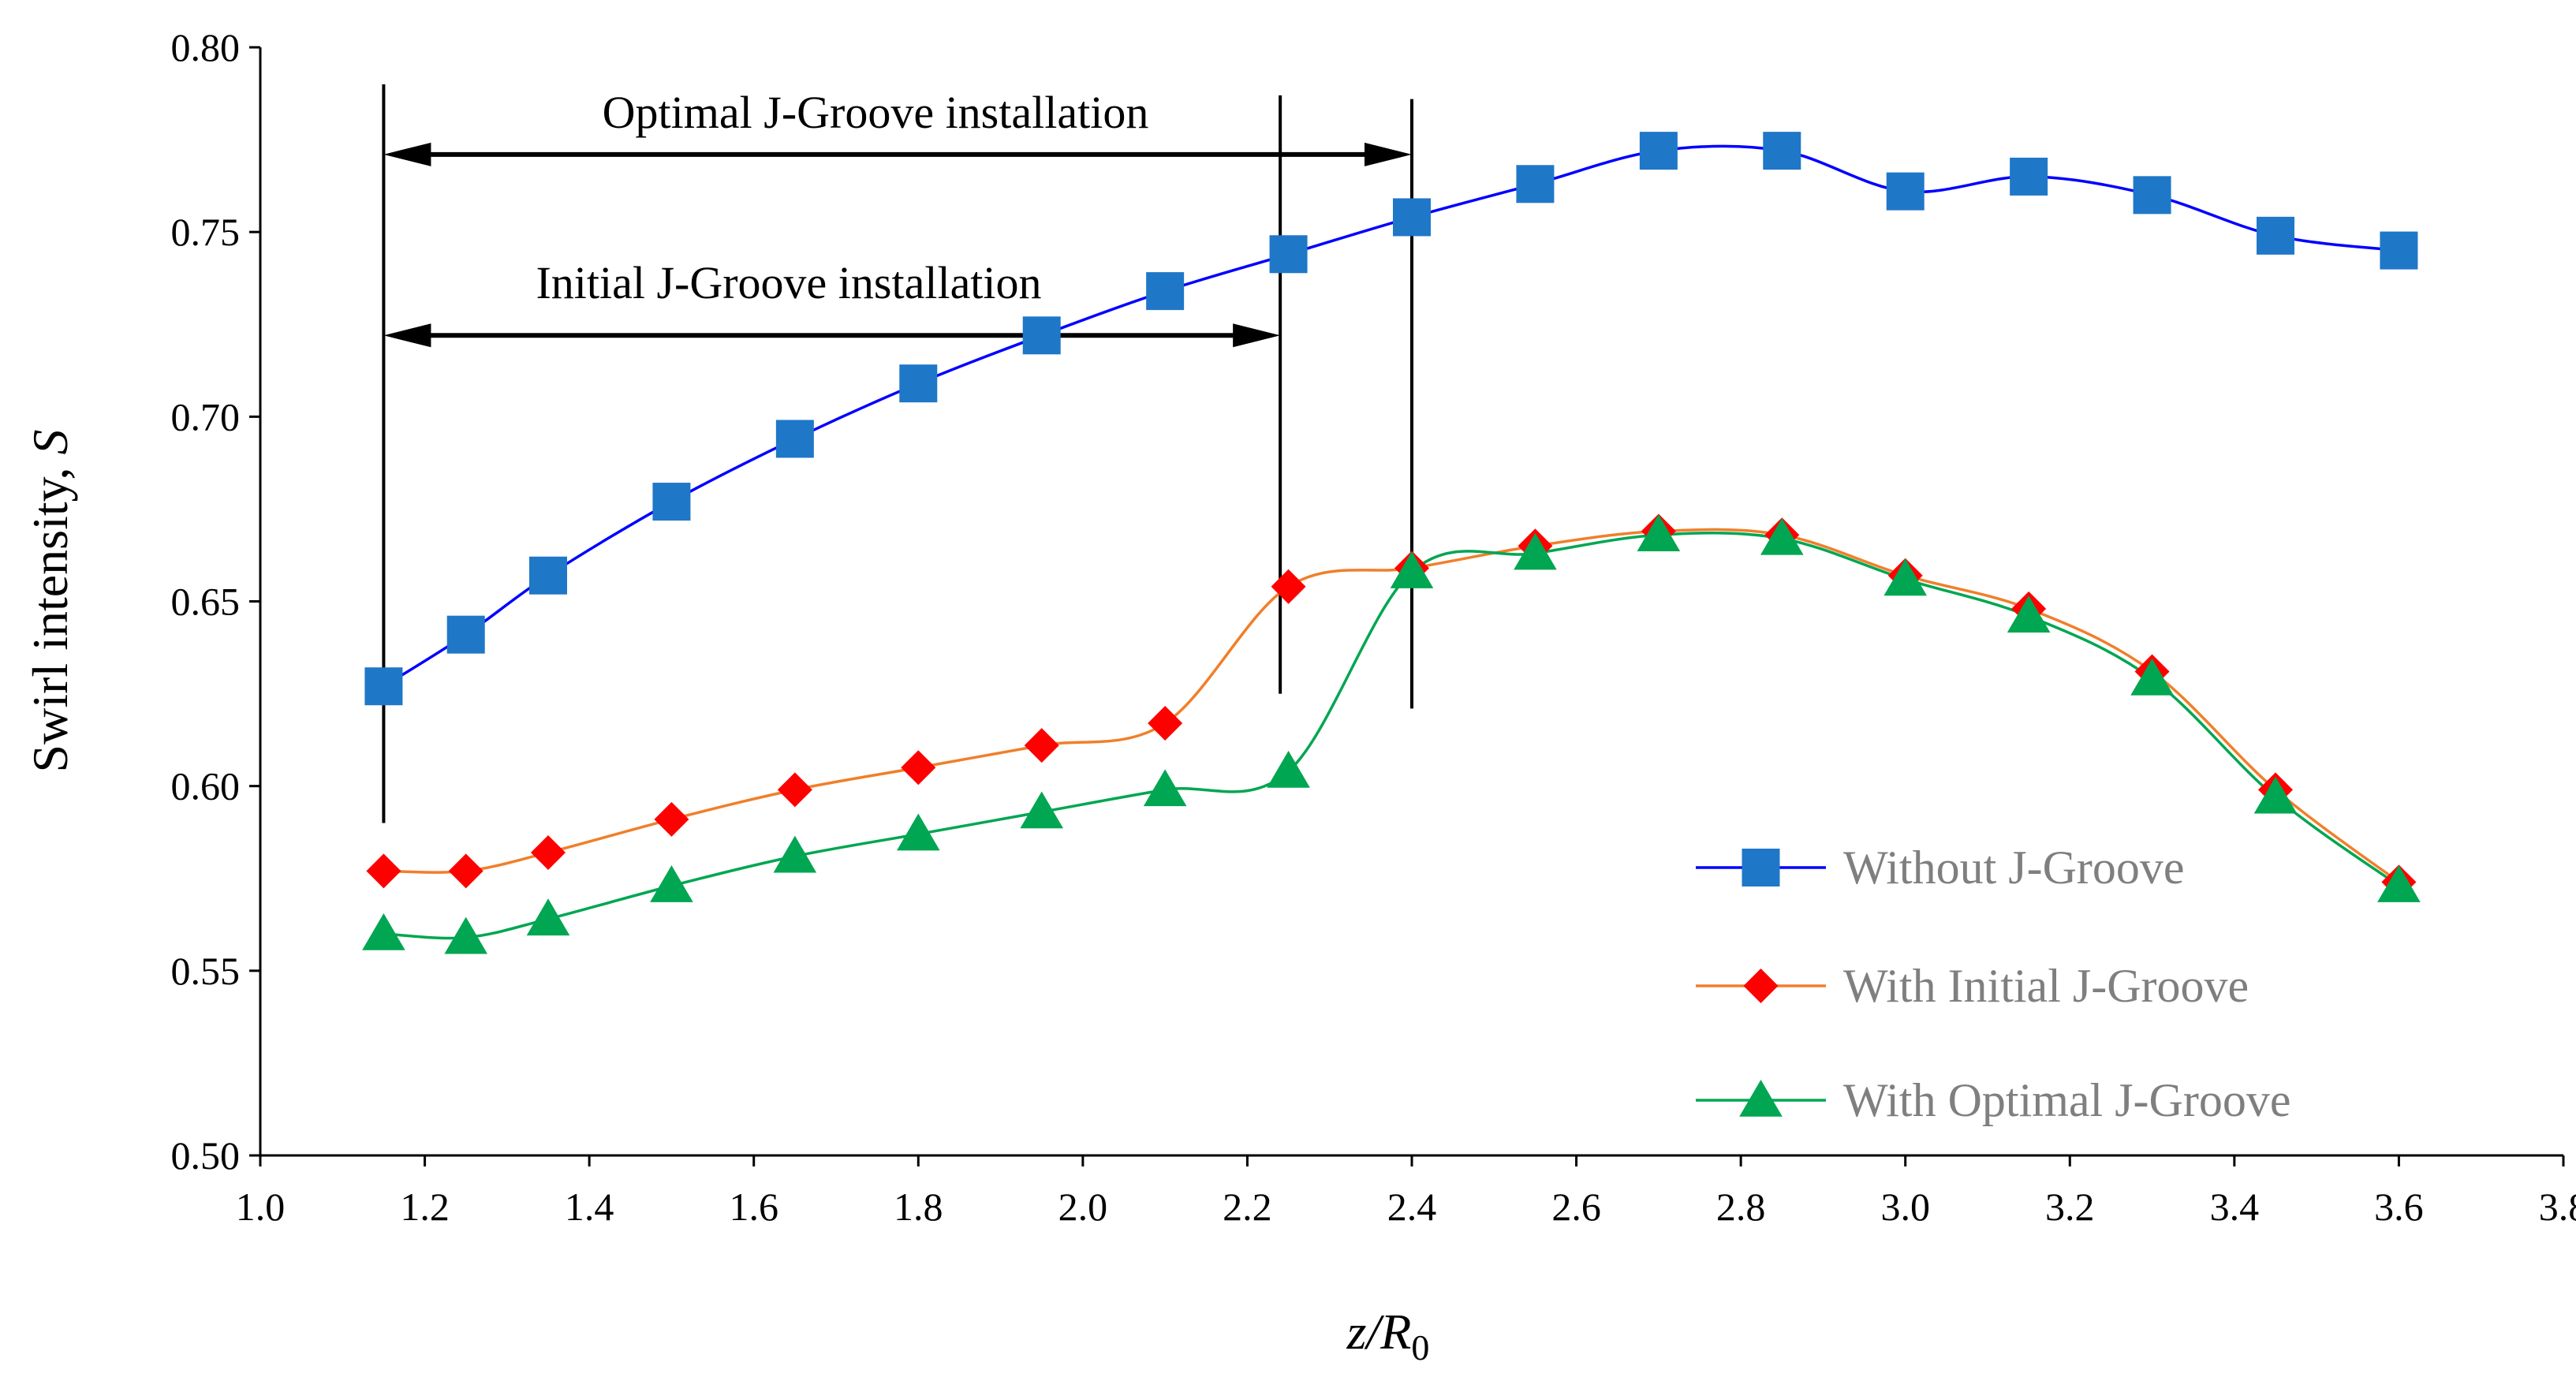  What do you see at coordinates (206, 232) in the screenshot?
I see `y-tick-label: 0.75` at bounding box center [206, 232].